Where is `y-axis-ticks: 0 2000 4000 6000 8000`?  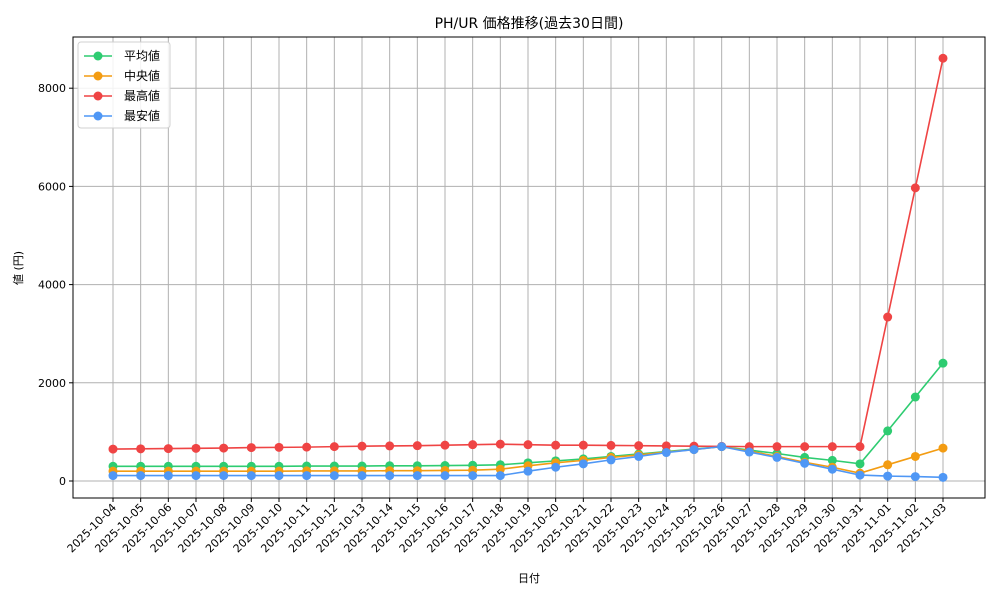
y-axis-ticks: 0 2000 4000 6000 8000 is located at coordinates (55, 285).